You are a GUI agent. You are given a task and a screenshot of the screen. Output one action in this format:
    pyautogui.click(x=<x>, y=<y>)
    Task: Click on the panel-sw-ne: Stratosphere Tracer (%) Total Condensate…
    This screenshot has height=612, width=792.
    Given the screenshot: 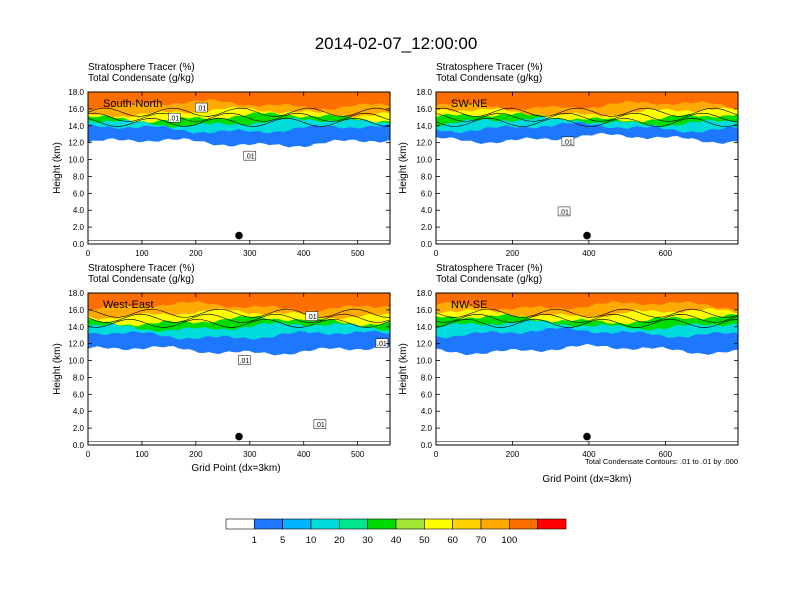 What is the action you would take?
    pyautogui.click(x=568, y=160)
    